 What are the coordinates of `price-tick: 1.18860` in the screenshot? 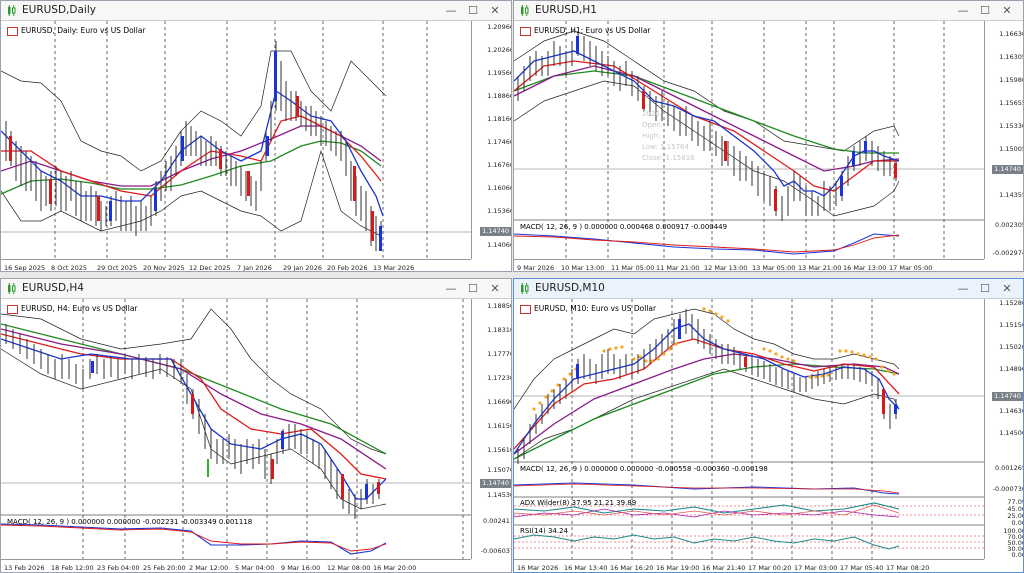 It's located at (499, 96).